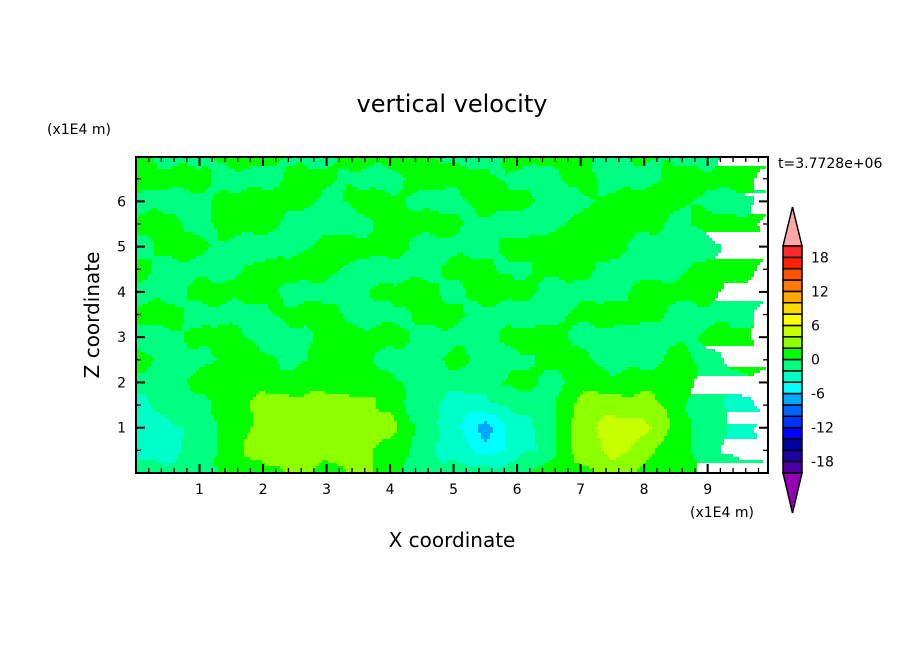 The image size is (904, 654). Describe the element at coordinates (517, 490) in the screenshot. I see `x-tick-label: 6` at that location.